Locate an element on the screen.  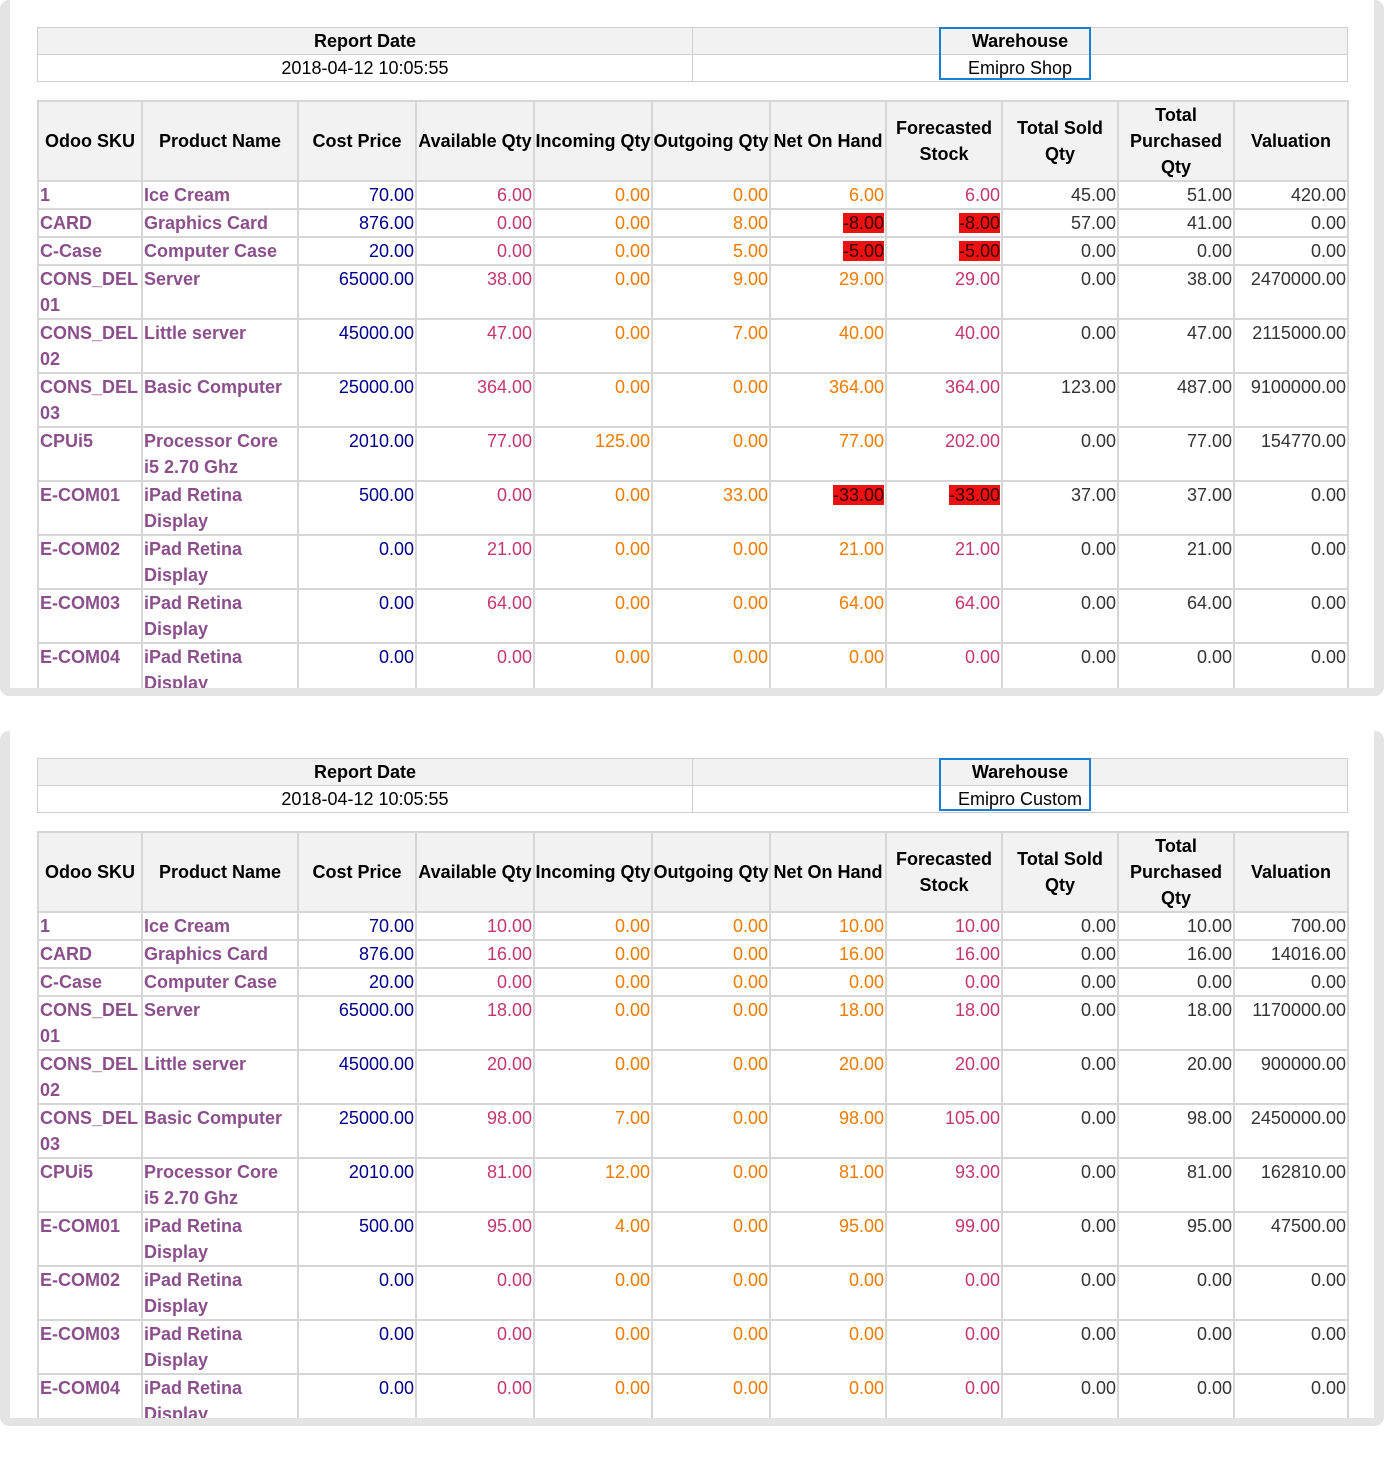
cell-net: -5.00 is located at coordinates (828, 251).